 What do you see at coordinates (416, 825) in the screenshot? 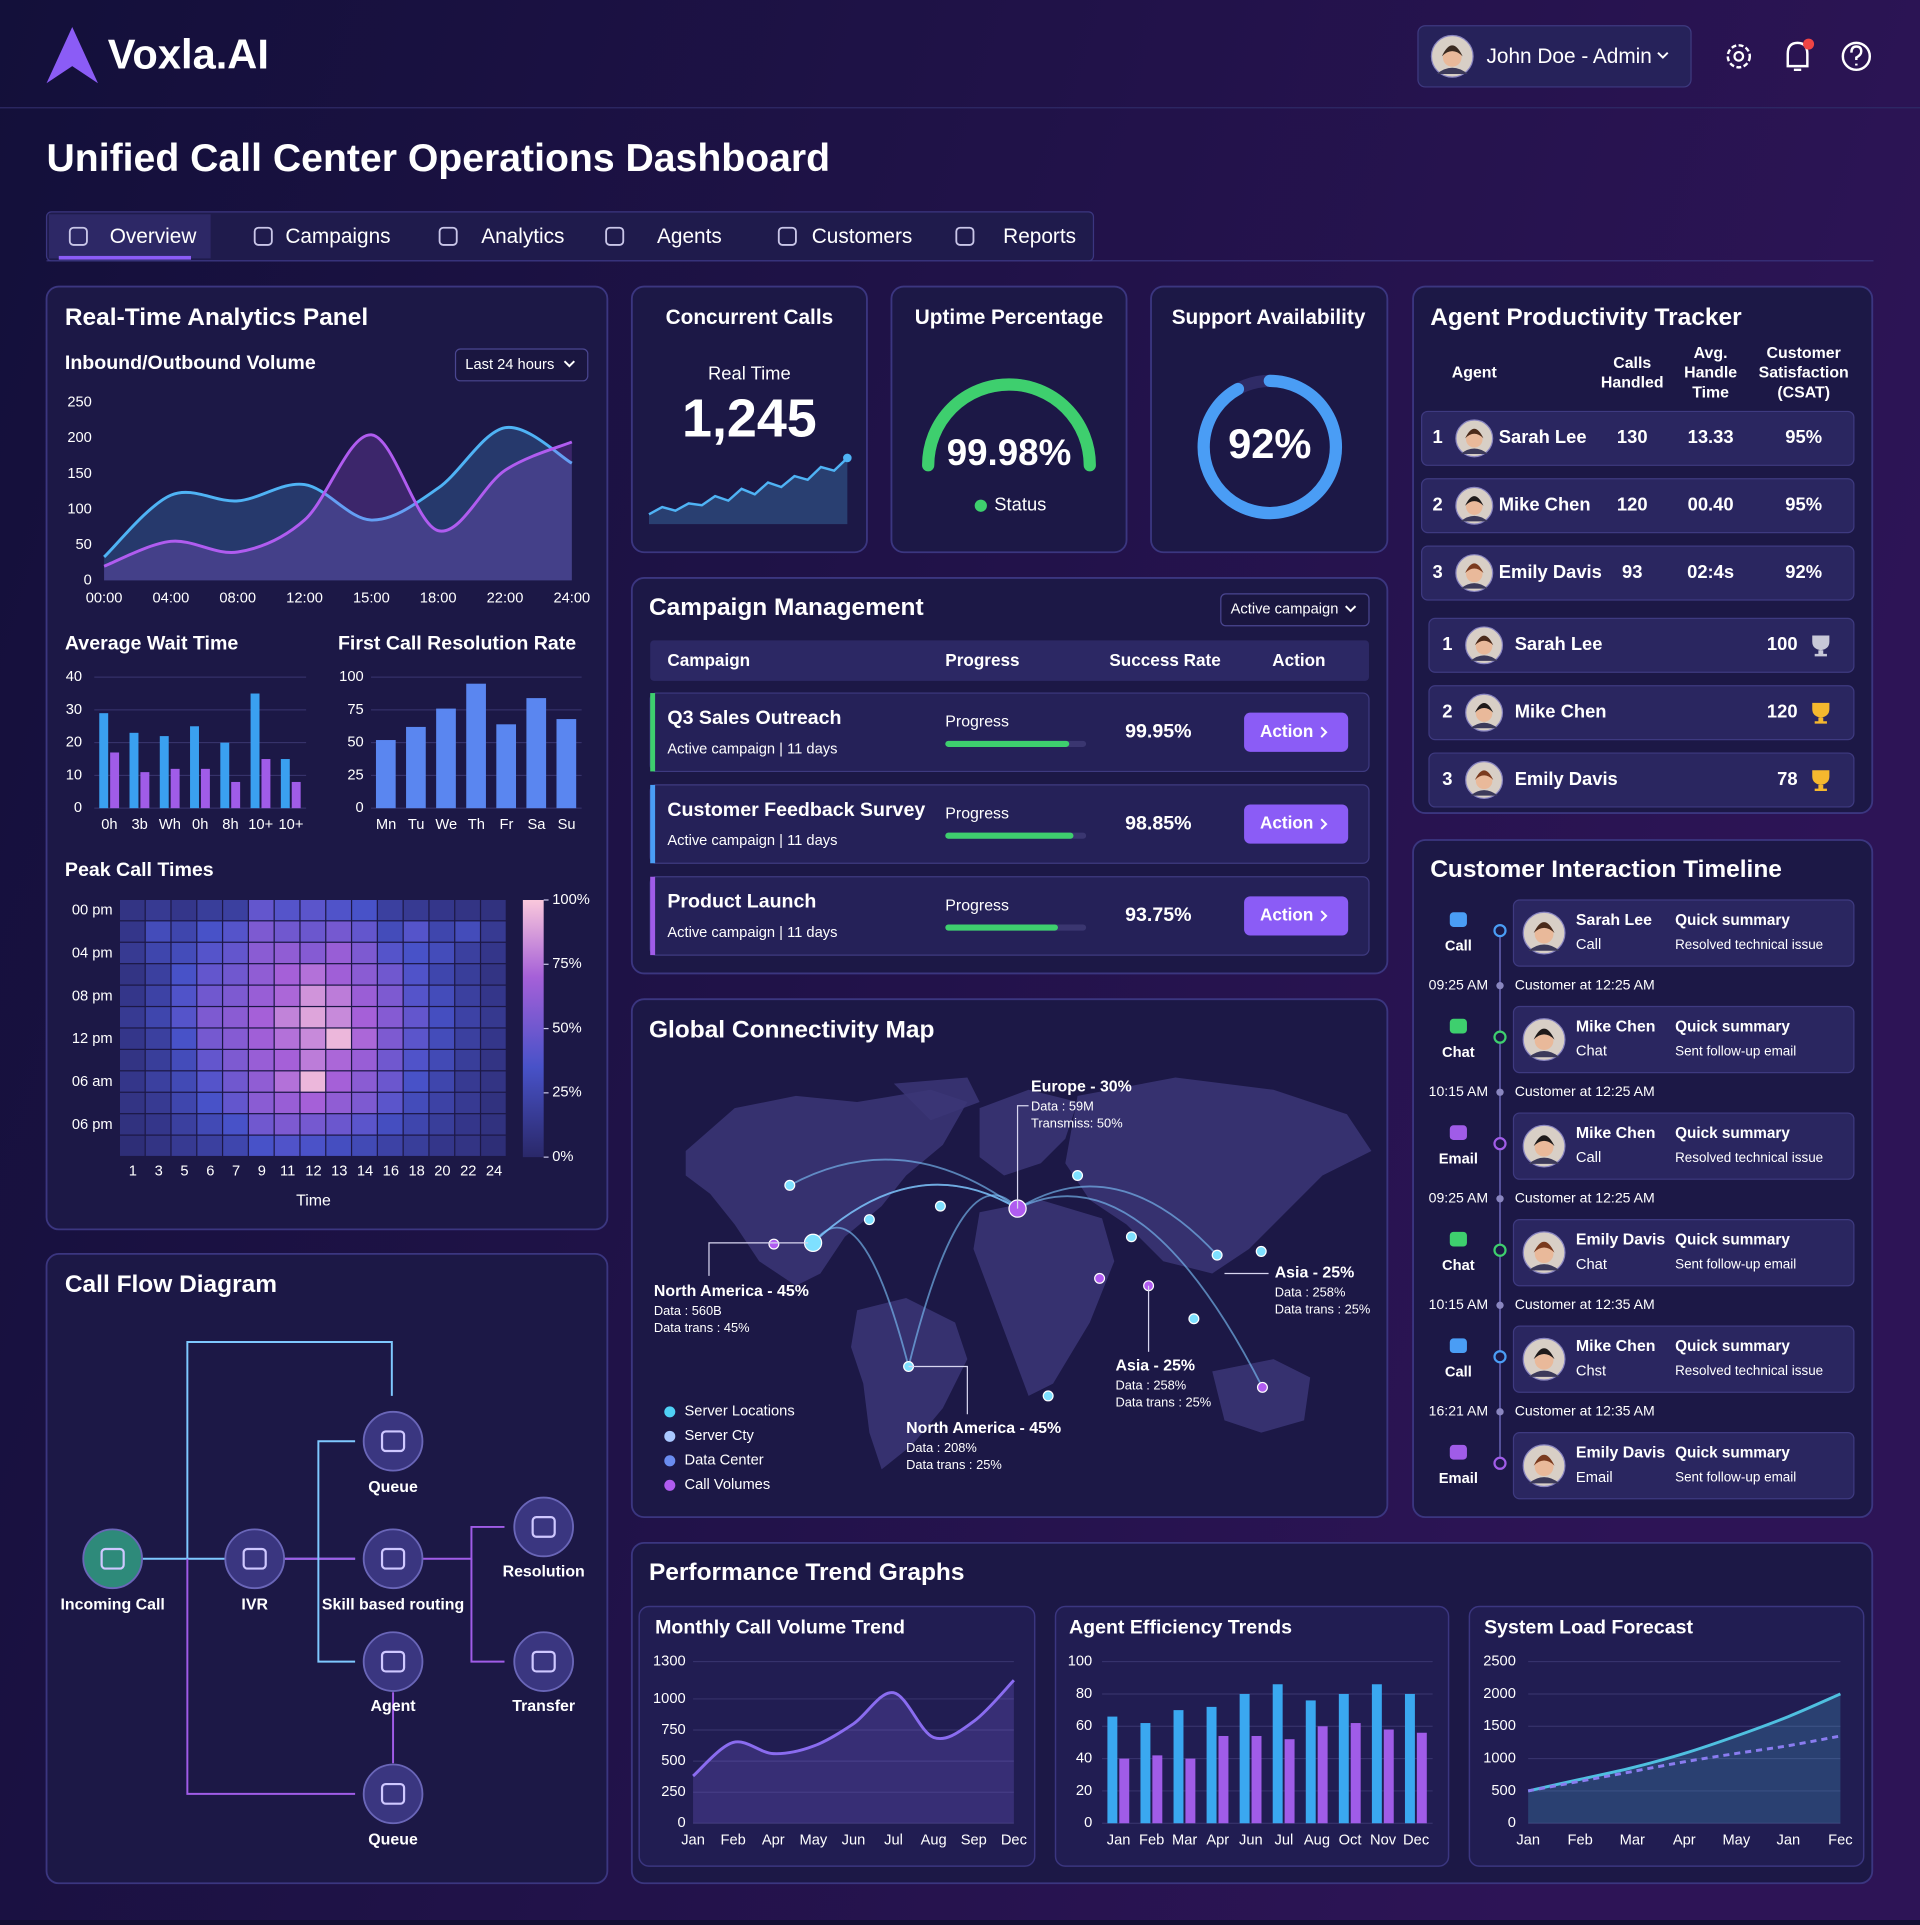
I see `x-tick-label: Tu` at bounding box center [416, 825].